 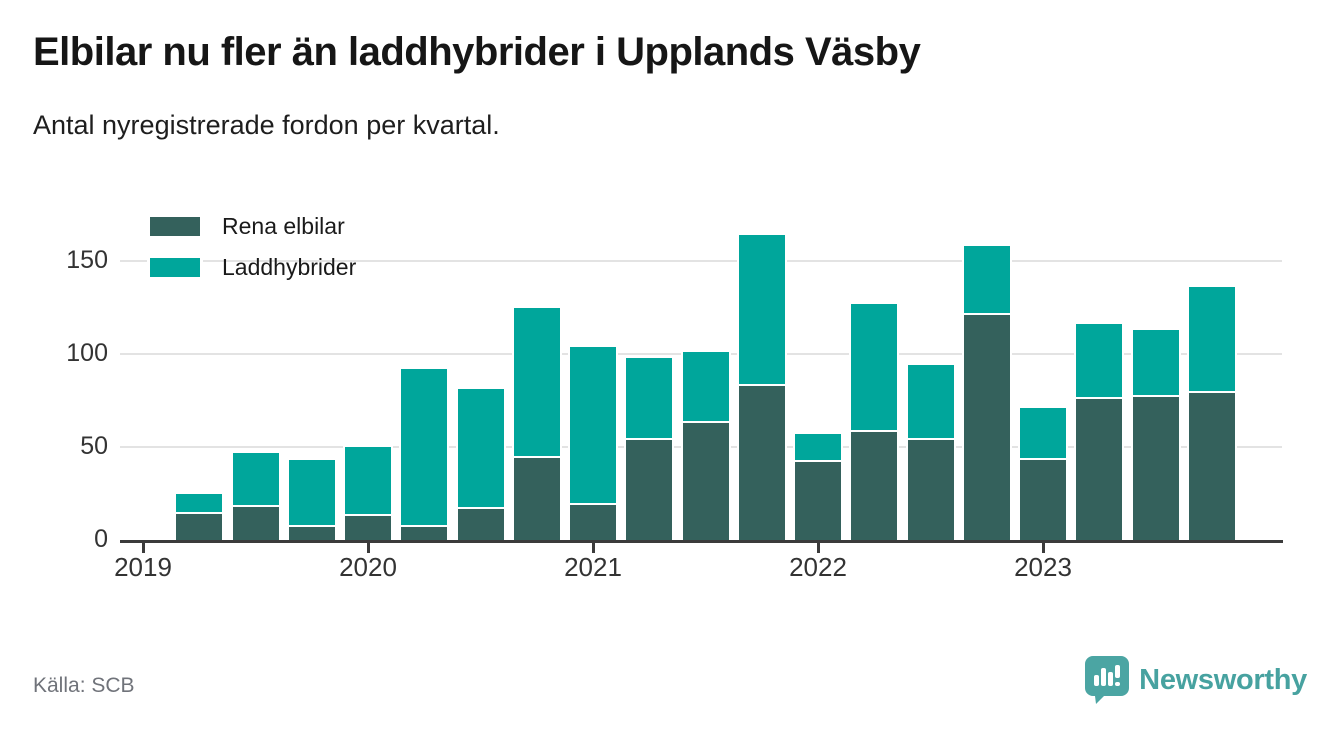 What do you see at coordinates (1155, 467) in the screenshot?
I see `bar-segment-rena-elbilar-2023-Q3` at bounding box center [1155, 467].